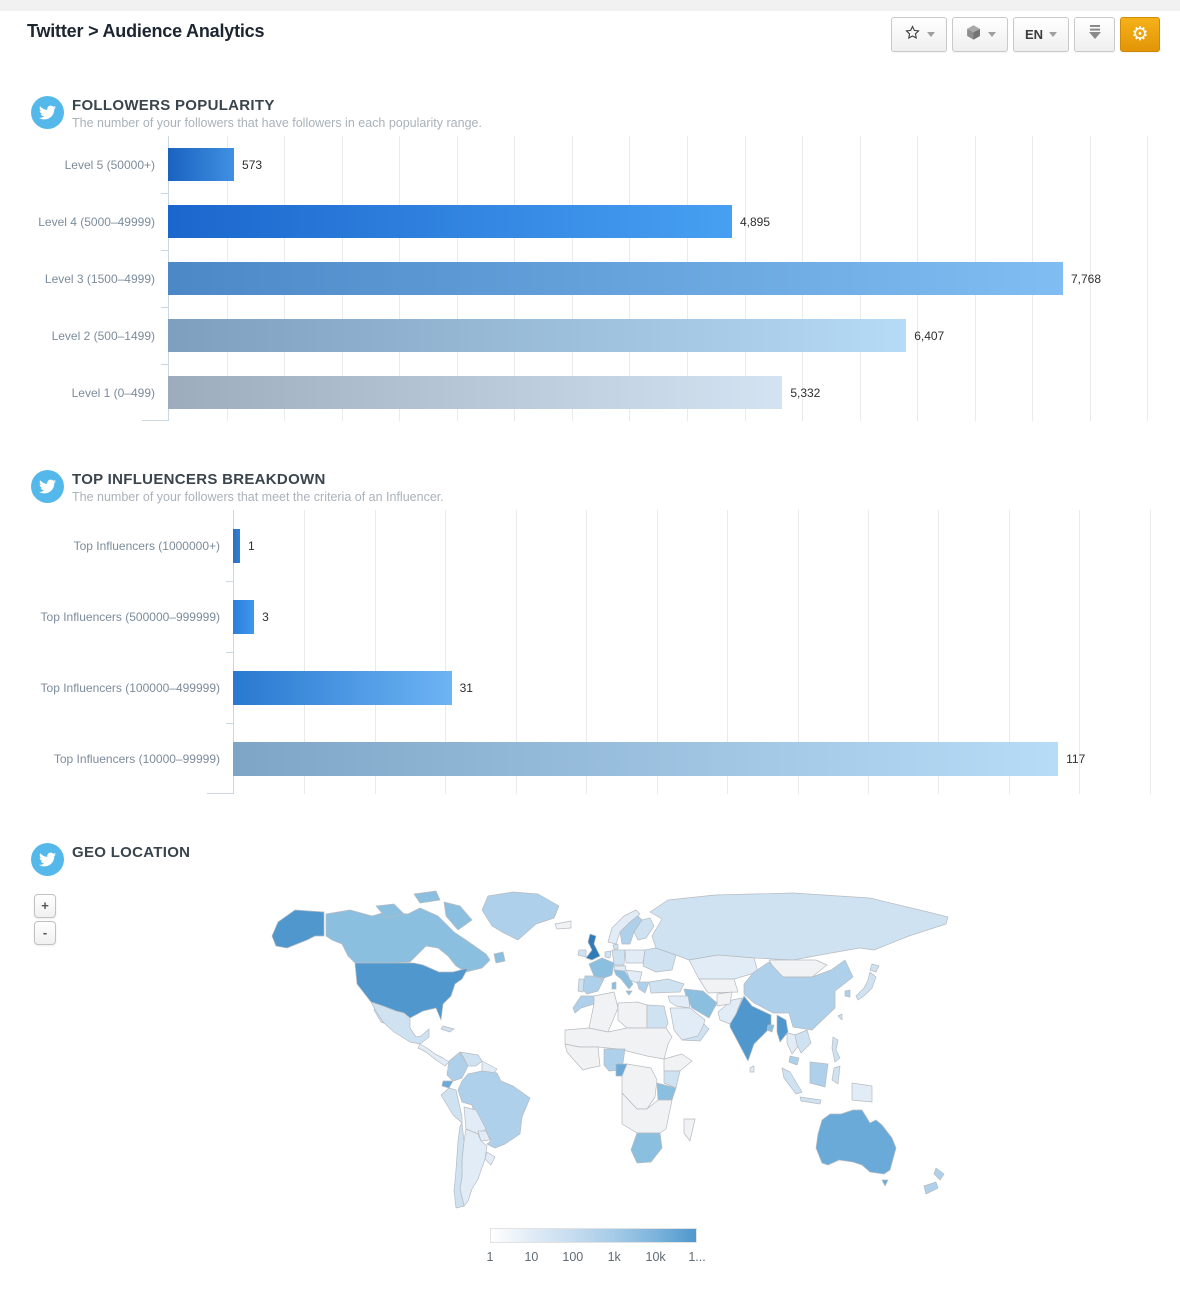 This screenshot has width=1180, height=1300. I want to click on country-egypt, so click(657, 1016).